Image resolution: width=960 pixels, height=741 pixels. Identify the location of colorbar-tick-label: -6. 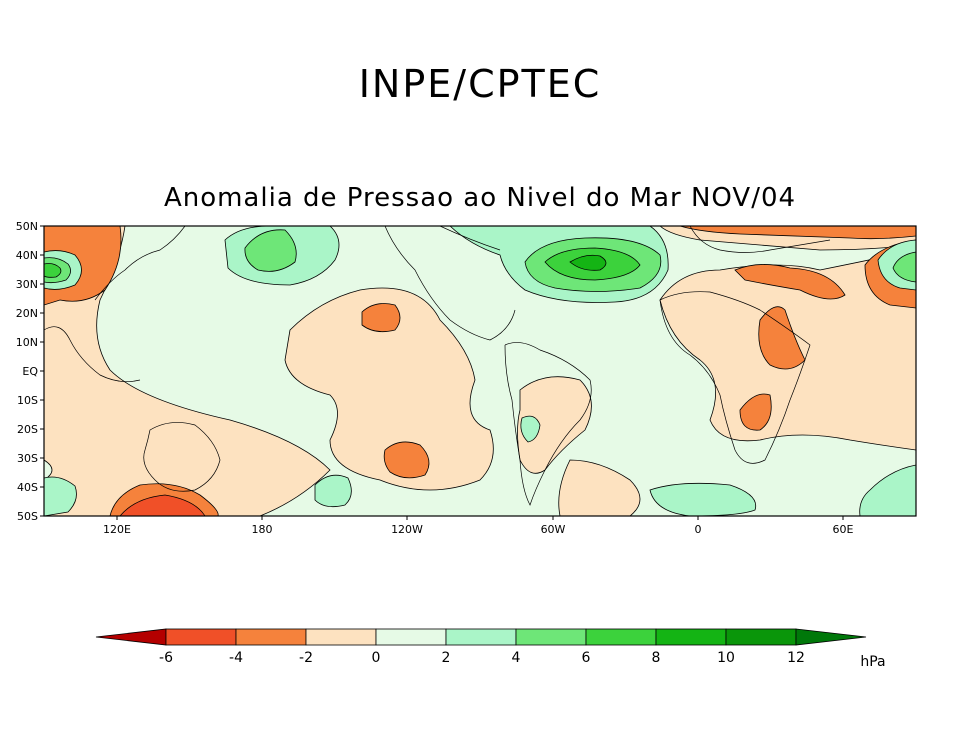
(166, 658).